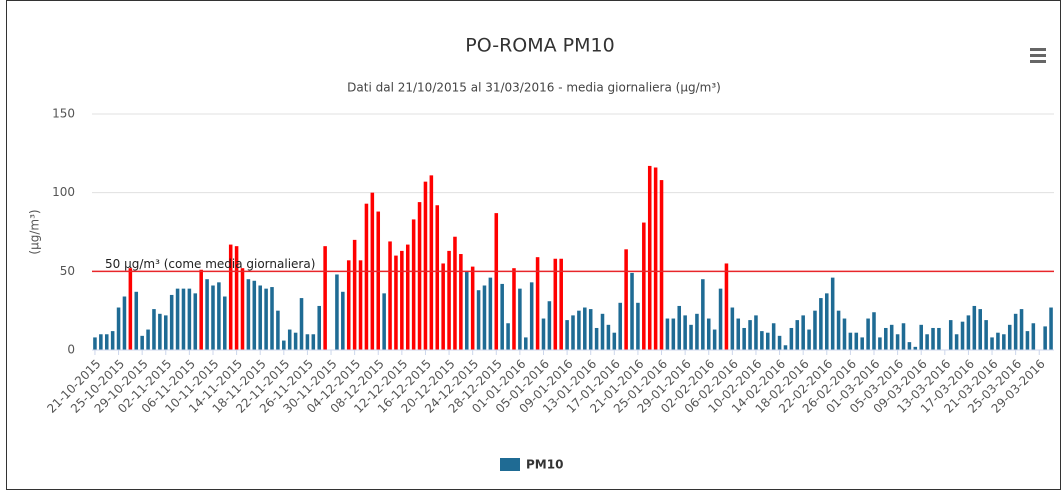  I want to click on legend-swatch, so click(510, 464).